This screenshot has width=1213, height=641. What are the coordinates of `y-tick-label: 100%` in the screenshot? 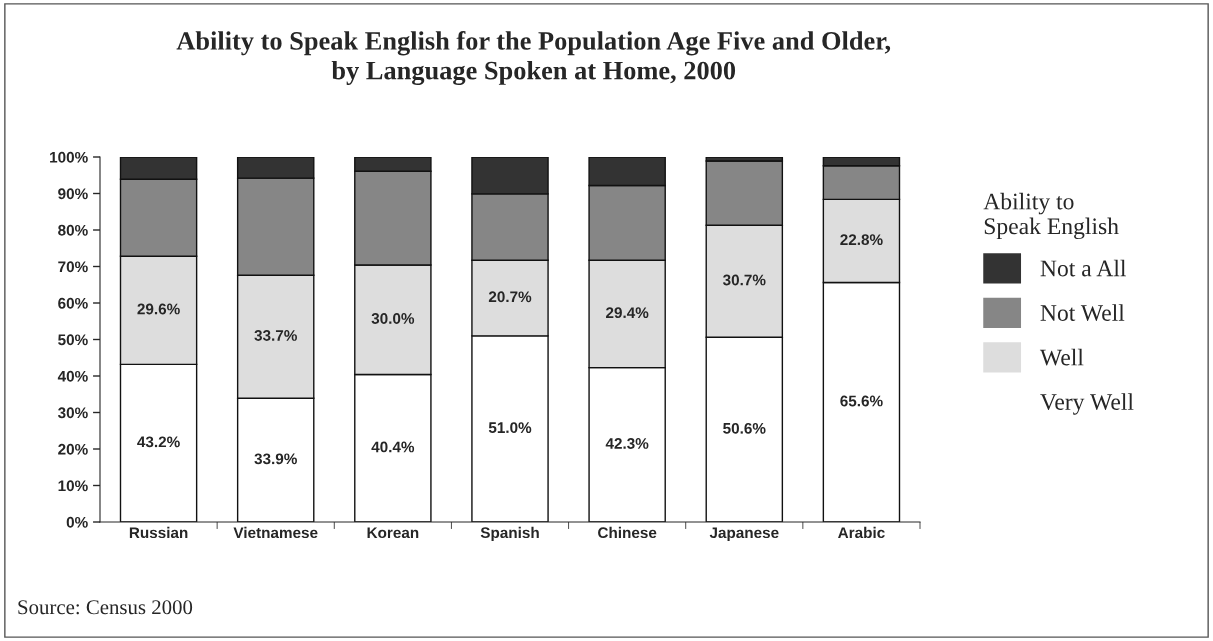 It's located at (69, 157).